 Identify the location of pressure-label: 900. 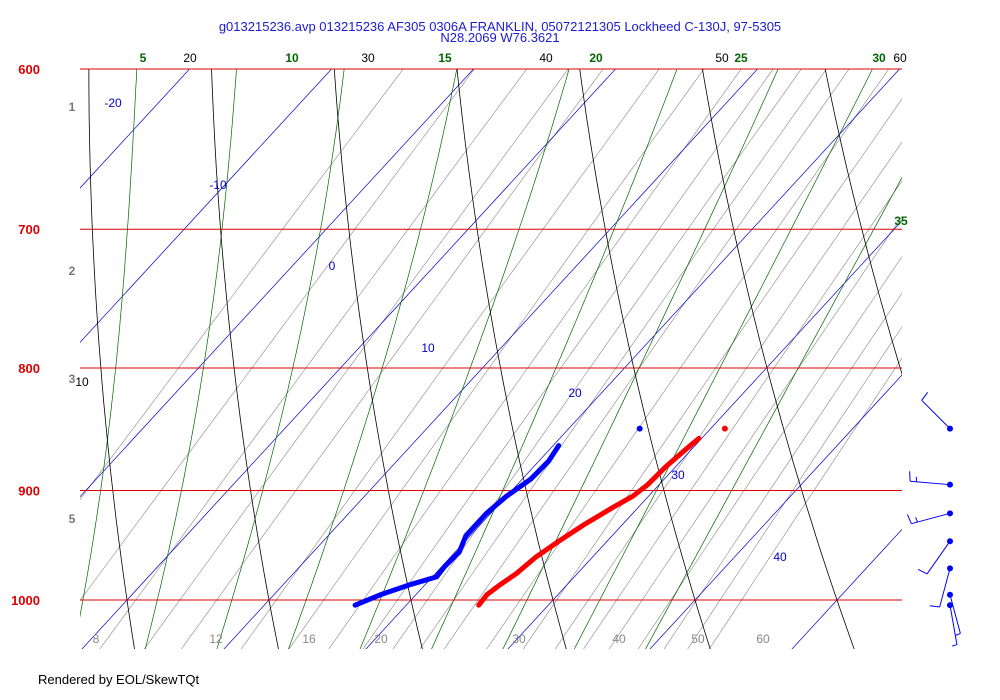
(29, 490).